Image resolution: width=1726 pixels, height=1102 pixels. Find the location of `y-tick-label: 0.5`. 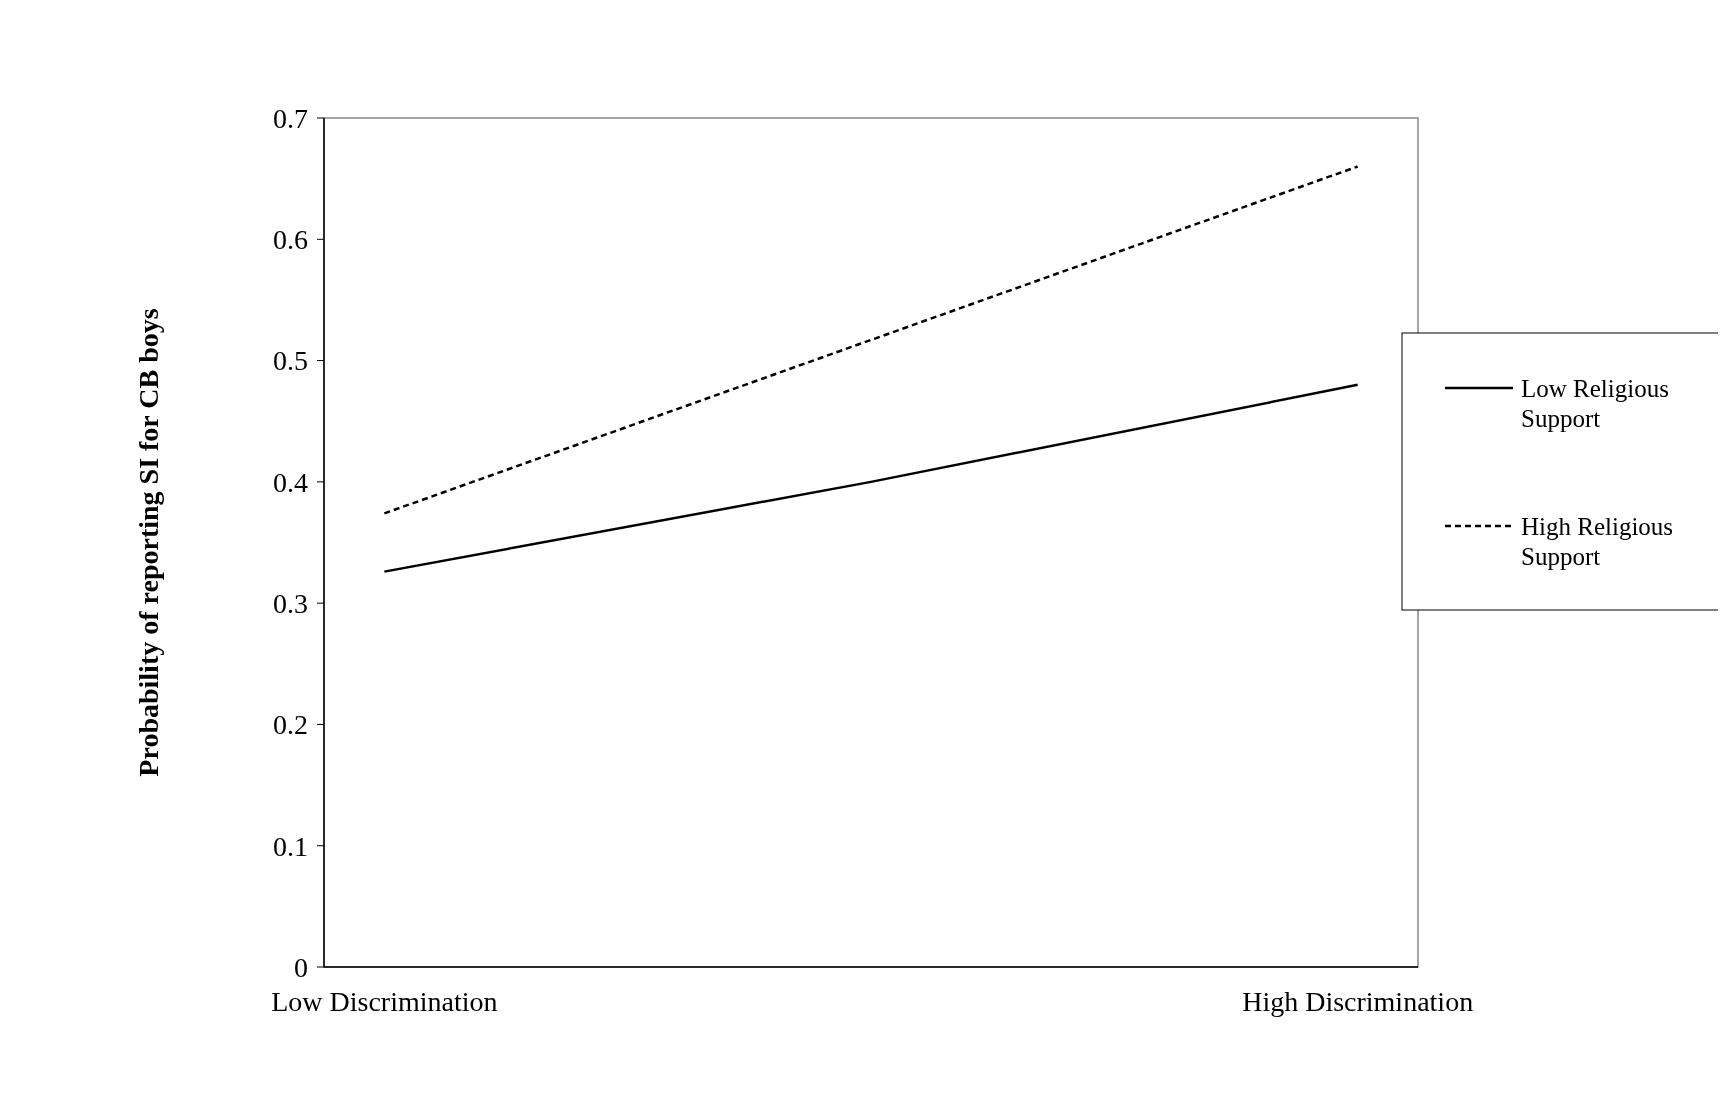

y-tick-label: 0.5 is located at coordinates (290, 361).